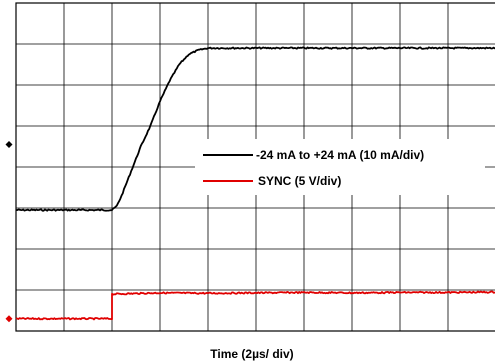 This screenshot has height=363, width=495. I want to click on legend-background, so click(340, 167).